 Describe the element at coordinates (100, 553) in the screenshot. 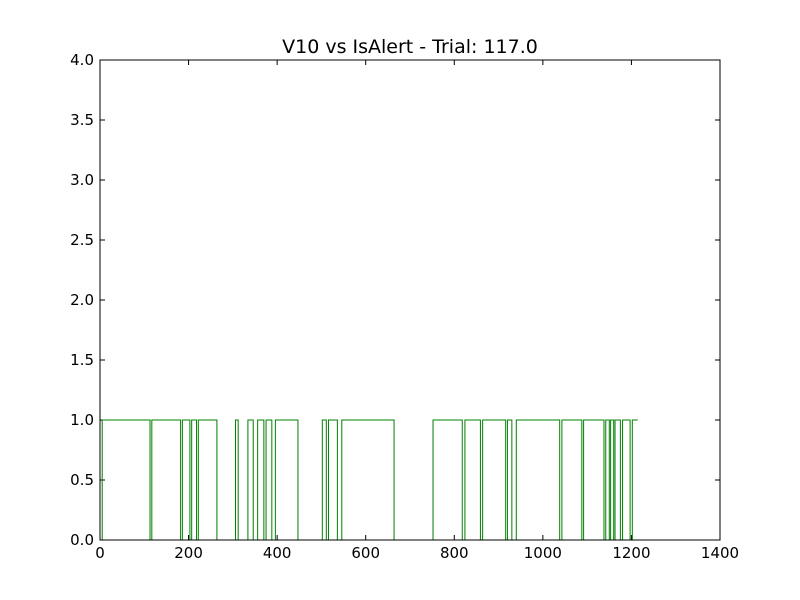

I see `x-tick-label: 0` at that location.